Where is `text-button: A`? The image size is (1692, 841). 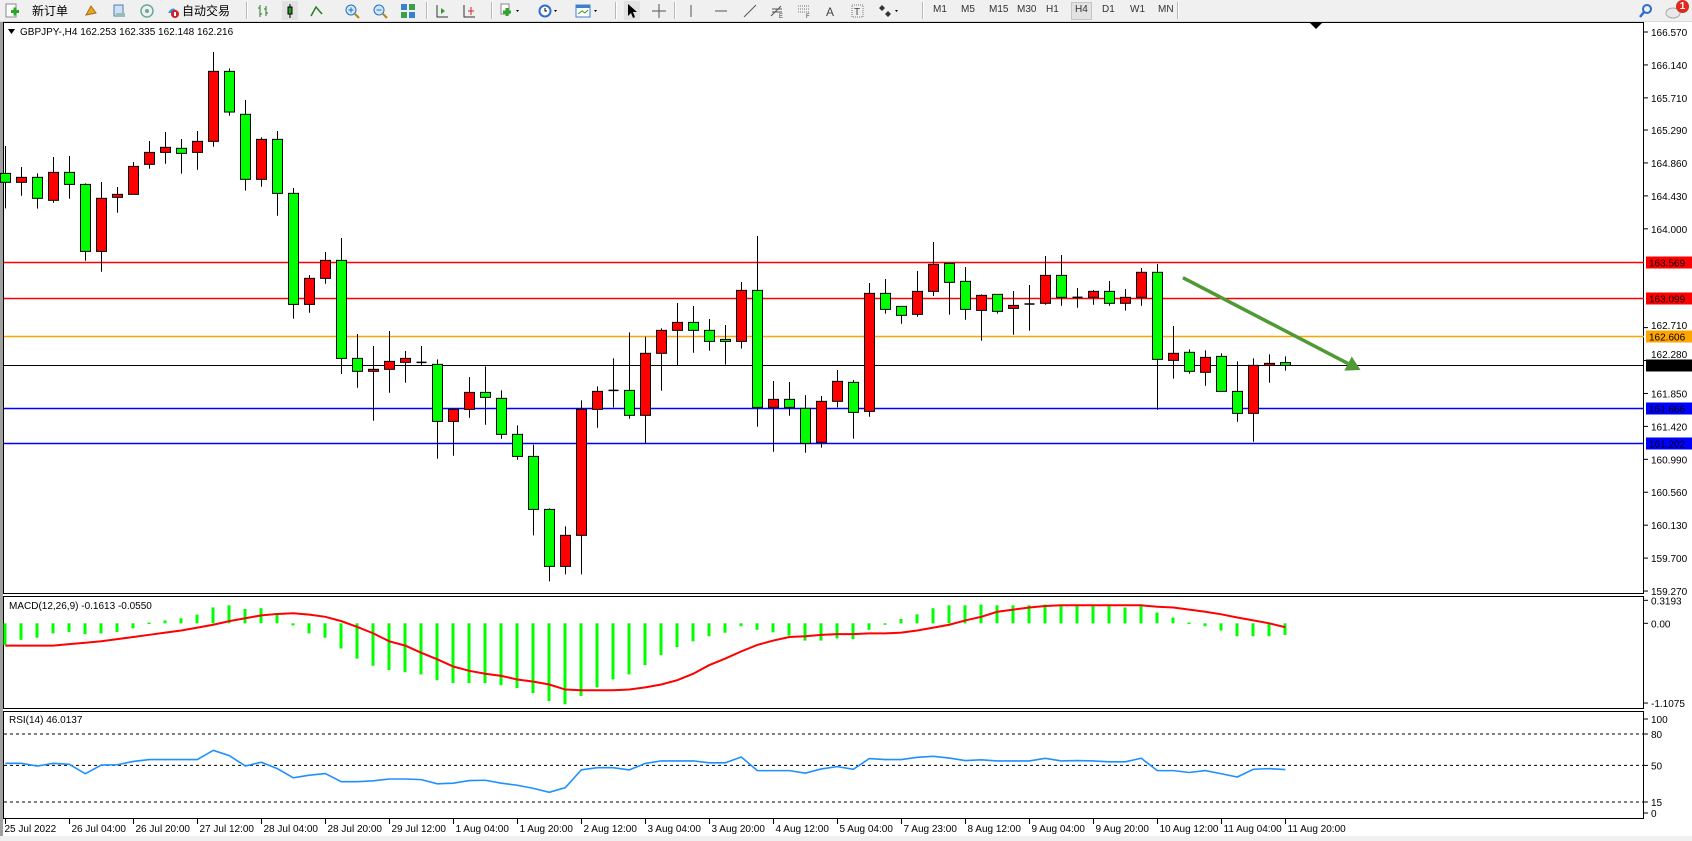 text-button: A is located at coordinates (831, 10).